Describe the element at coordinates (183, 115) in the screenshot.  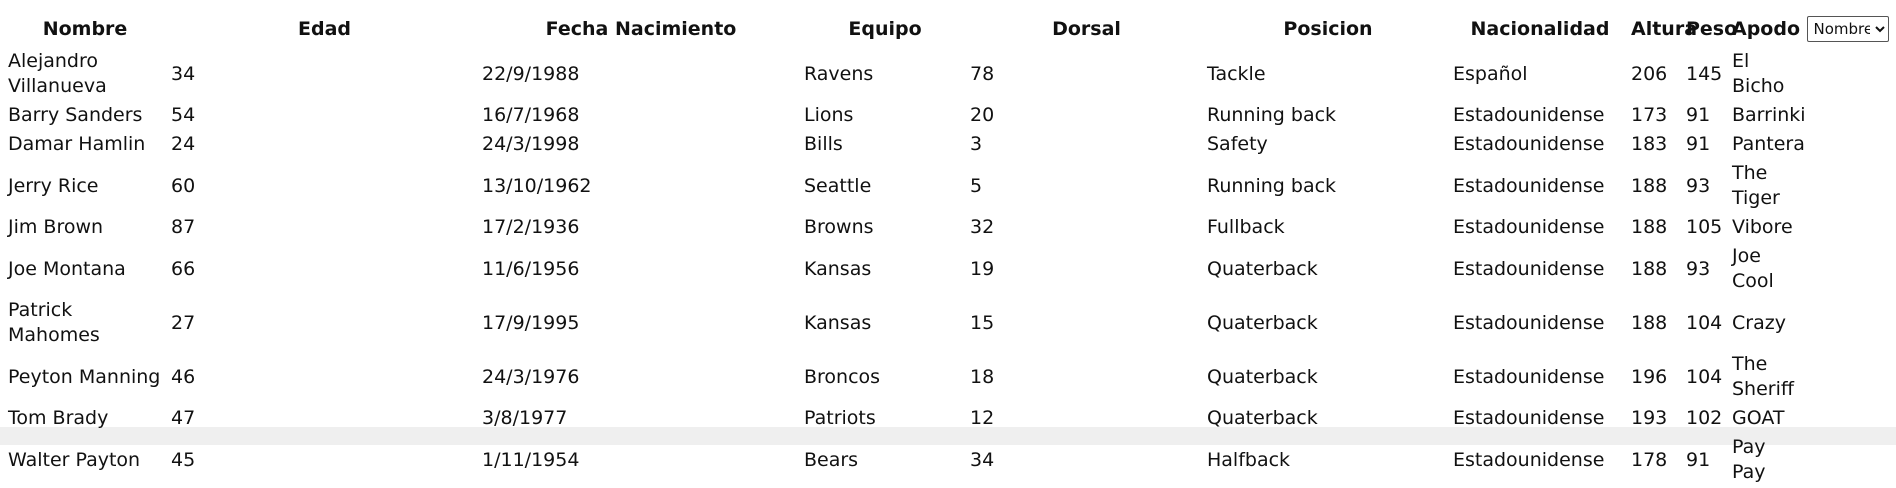
I see `cell-edad: 54` at that location.